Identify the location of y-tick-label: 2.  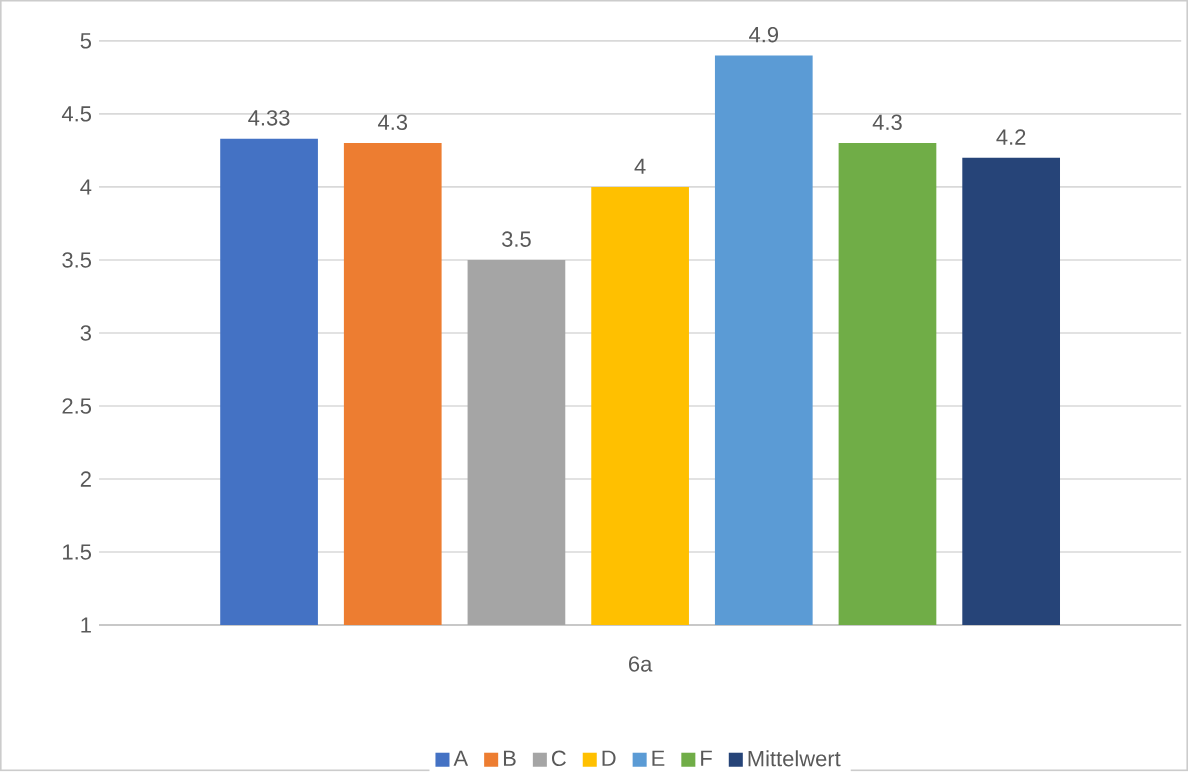
(85, 479).